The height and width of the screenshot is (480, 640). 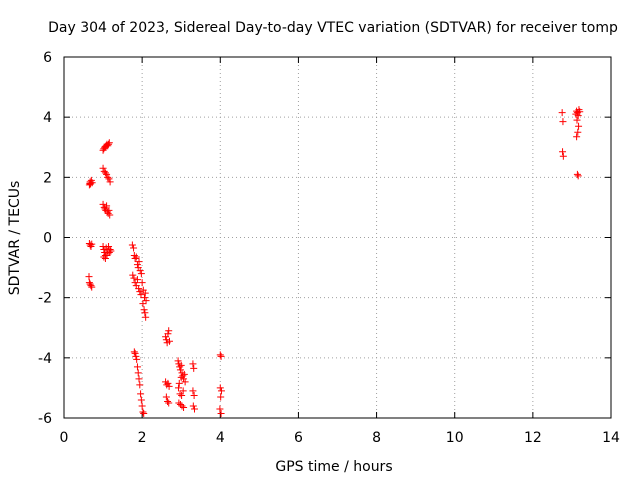 What do you see at coordinates (47, 58) in the screenshot?
I see `y-tick-label: 6` at bounding box center [47, 58].